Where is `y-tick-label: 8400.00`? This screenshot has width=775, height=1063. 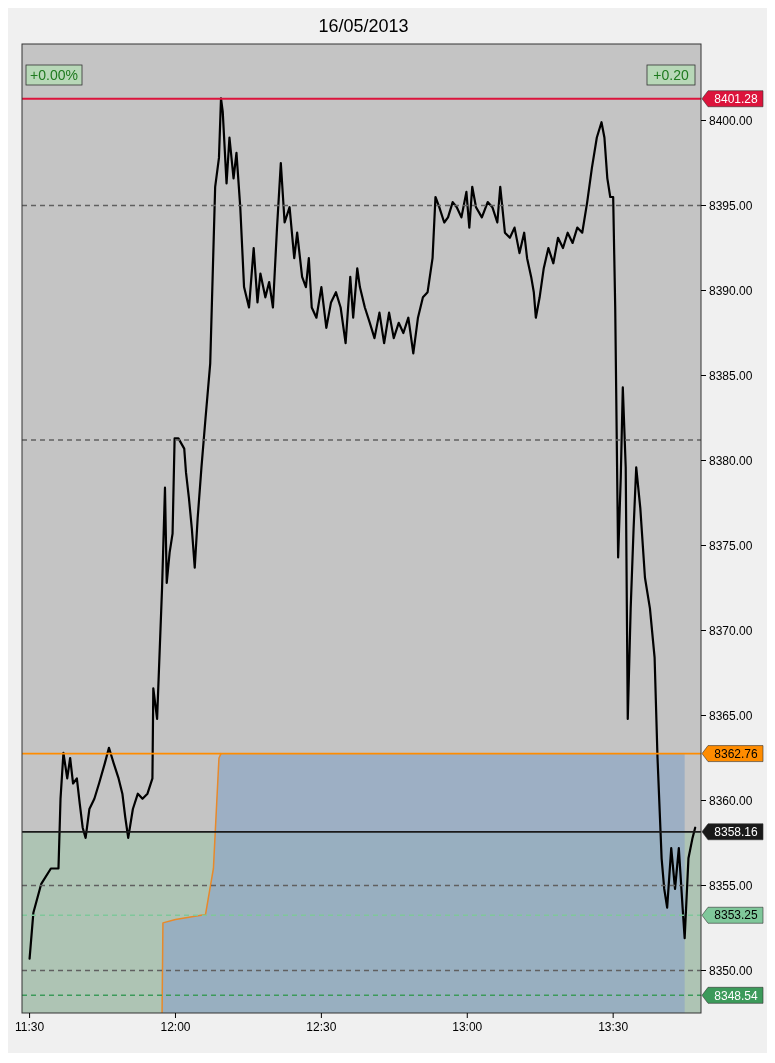
y-tick-label: 8400.00 is located at coordinates (731, 120).